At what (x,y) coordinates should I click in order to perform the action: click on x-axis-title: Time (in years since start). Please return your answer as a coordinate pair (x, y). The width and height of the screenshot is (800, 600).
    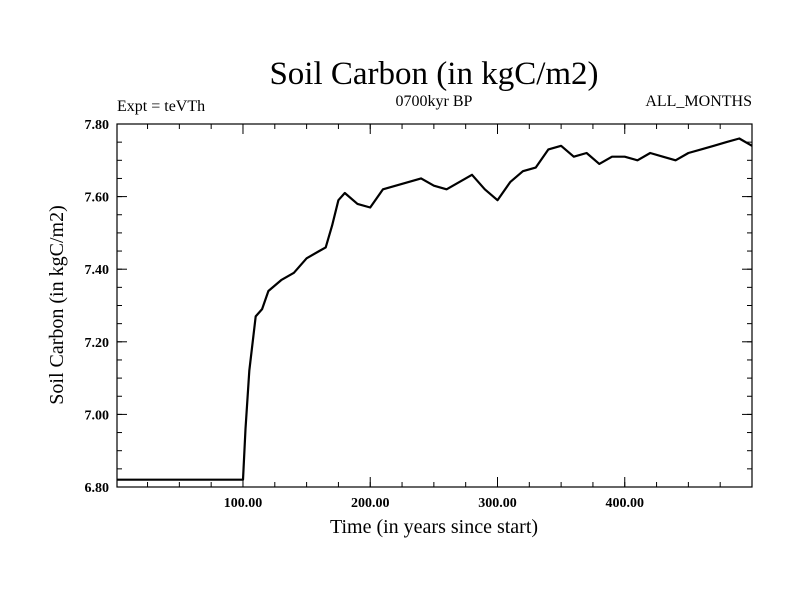
    Looking at the image, I should click on (434, 527).